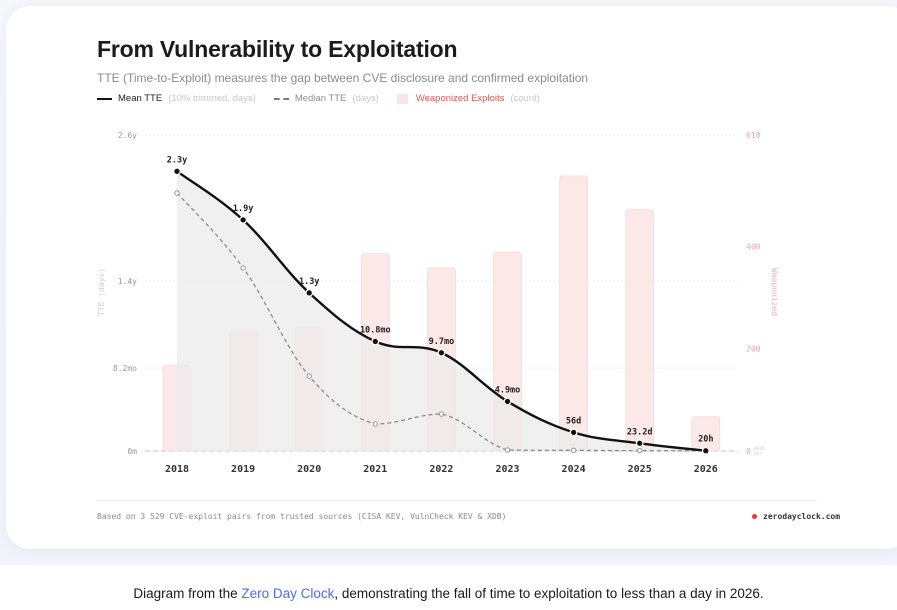 This screenshot has height=610, width=897. What do you see at coordinates (457, 500) in the screenshot?
I see `footer-divider` at bounding box center [457, 500].